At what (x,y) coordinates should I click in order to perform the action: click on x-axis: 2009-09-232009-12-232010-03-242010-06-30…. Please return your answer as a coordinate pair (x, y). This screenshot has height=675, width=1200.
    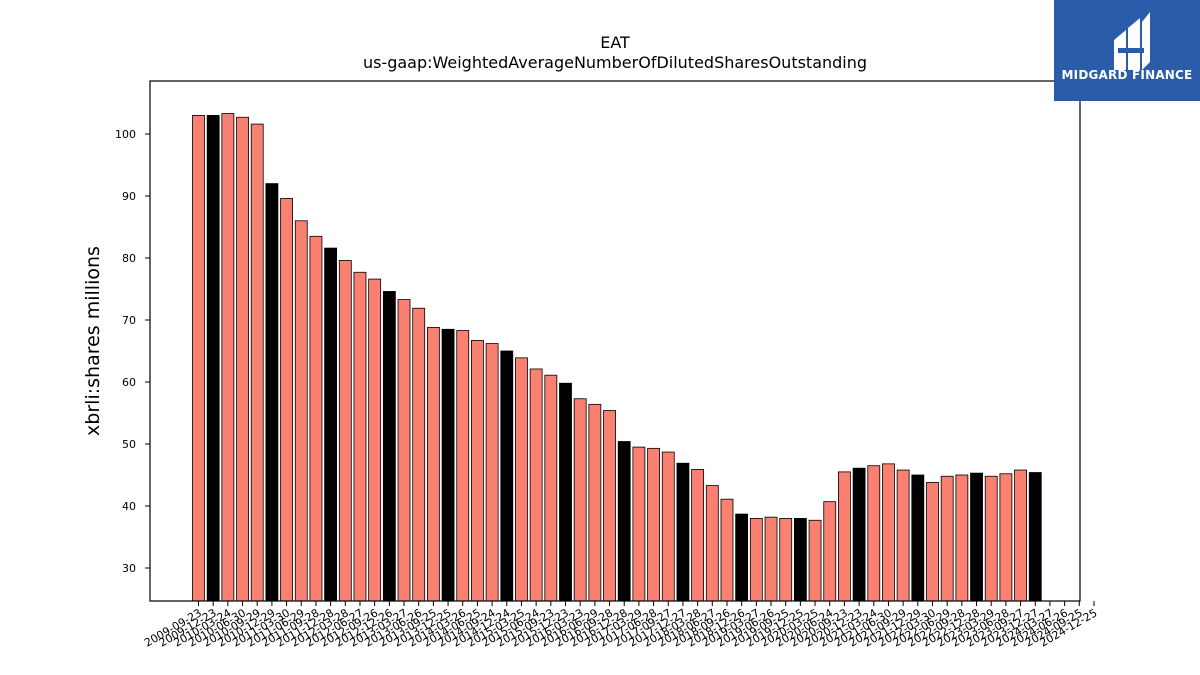
    Looking at the image, I should click on (620, 625).